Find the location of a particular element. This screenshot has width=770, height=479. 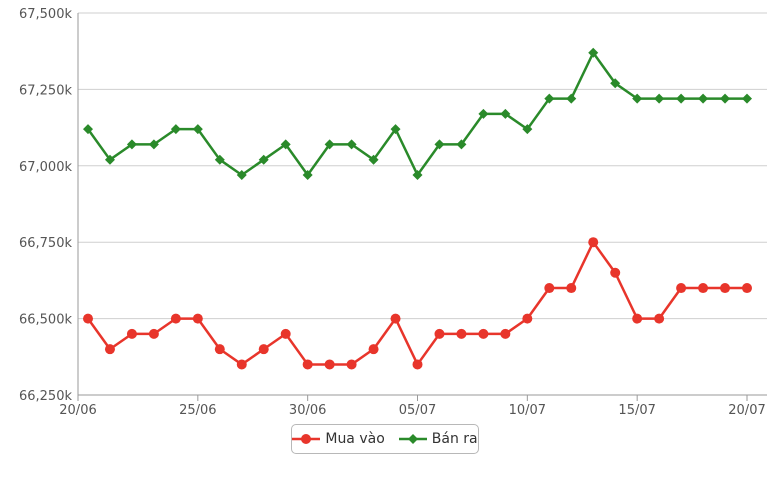

legend-item-ban-ra: Bán ra is located at coordinates (438, 439).